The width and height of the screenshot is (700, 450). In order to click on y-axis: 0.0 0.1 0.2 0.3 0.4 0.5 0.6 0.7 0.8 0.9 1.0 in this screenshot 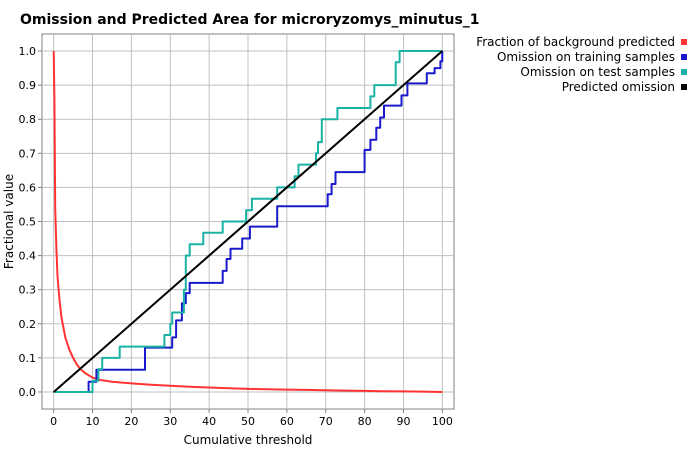, I will do `click(30, 222)`.